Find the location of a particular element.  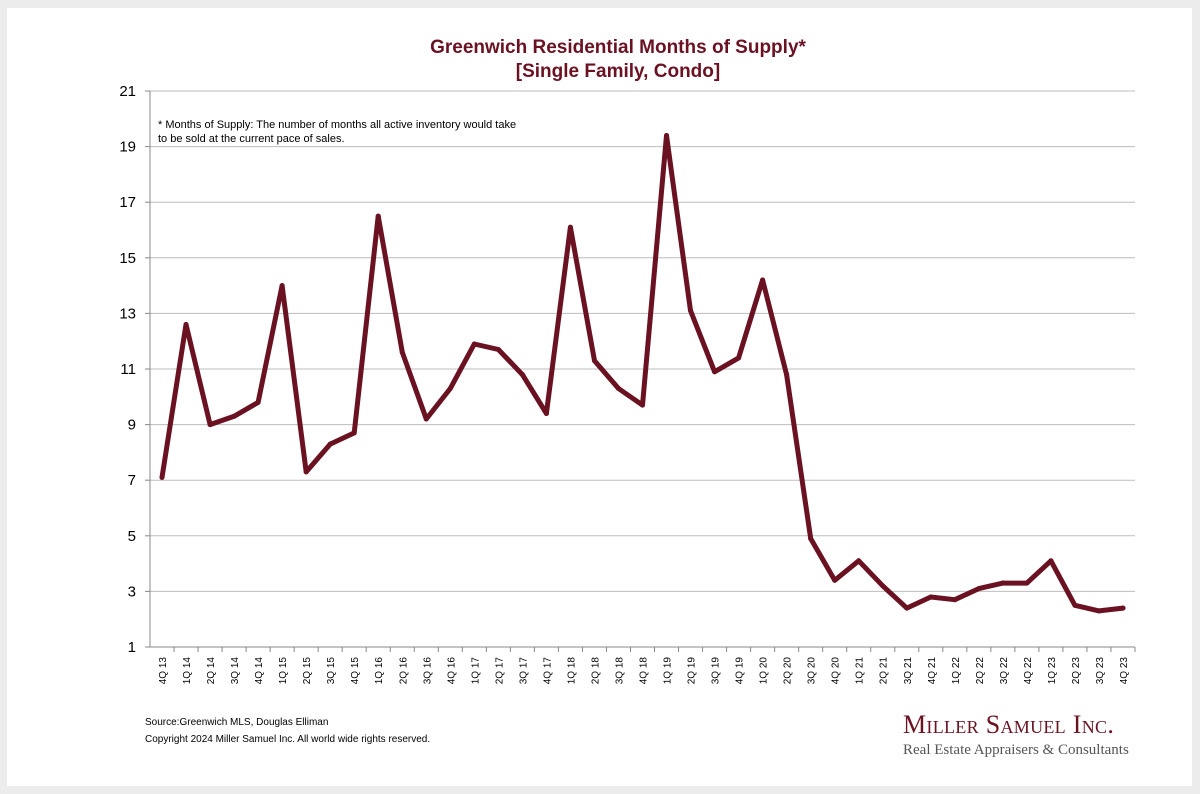

x-tick-label: 3Q 14 is located at coordinates (235, 671).